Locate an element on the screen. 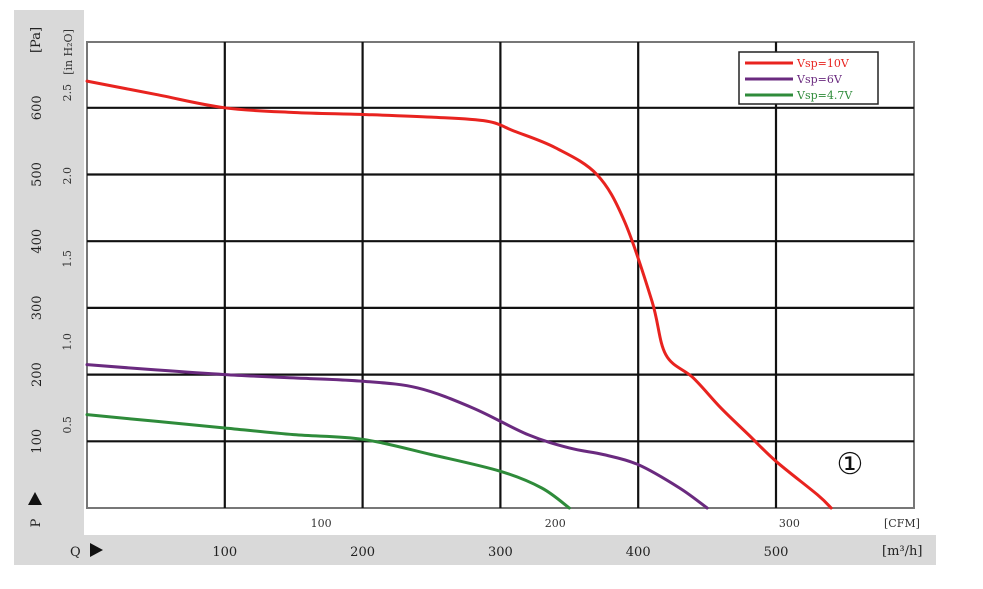 Image resolution: width=983 pixels, height=589 pixels. cfm-tick-label: 200 is located at coordinates (555, 523).